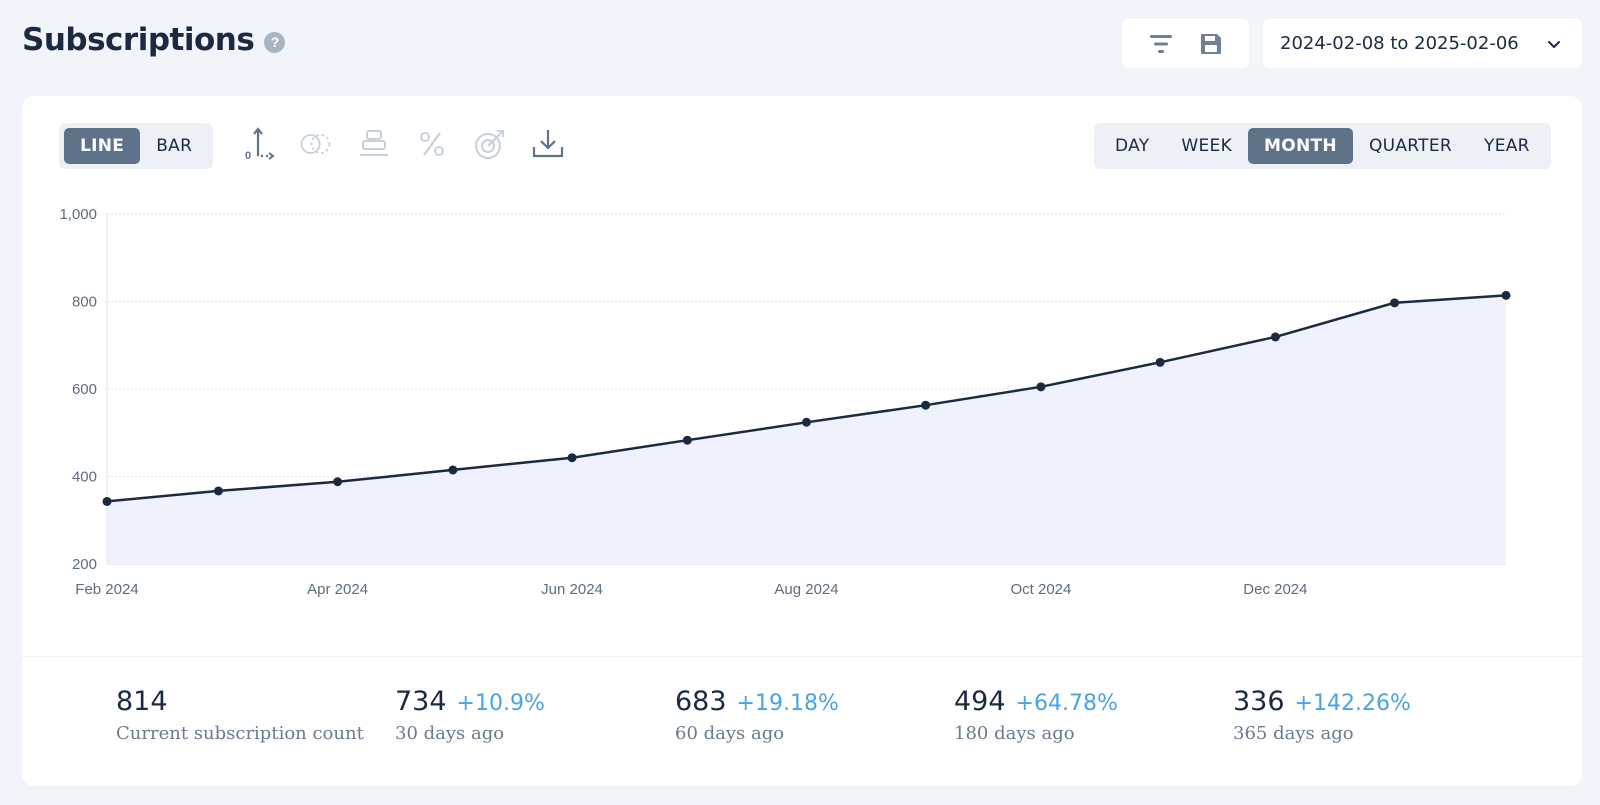 Image resolution: width=1600 pixels, height=805 pixels. Describe the element at coordinates (275, 42) in the screenshot. I see `help-icon: ?` at that location.